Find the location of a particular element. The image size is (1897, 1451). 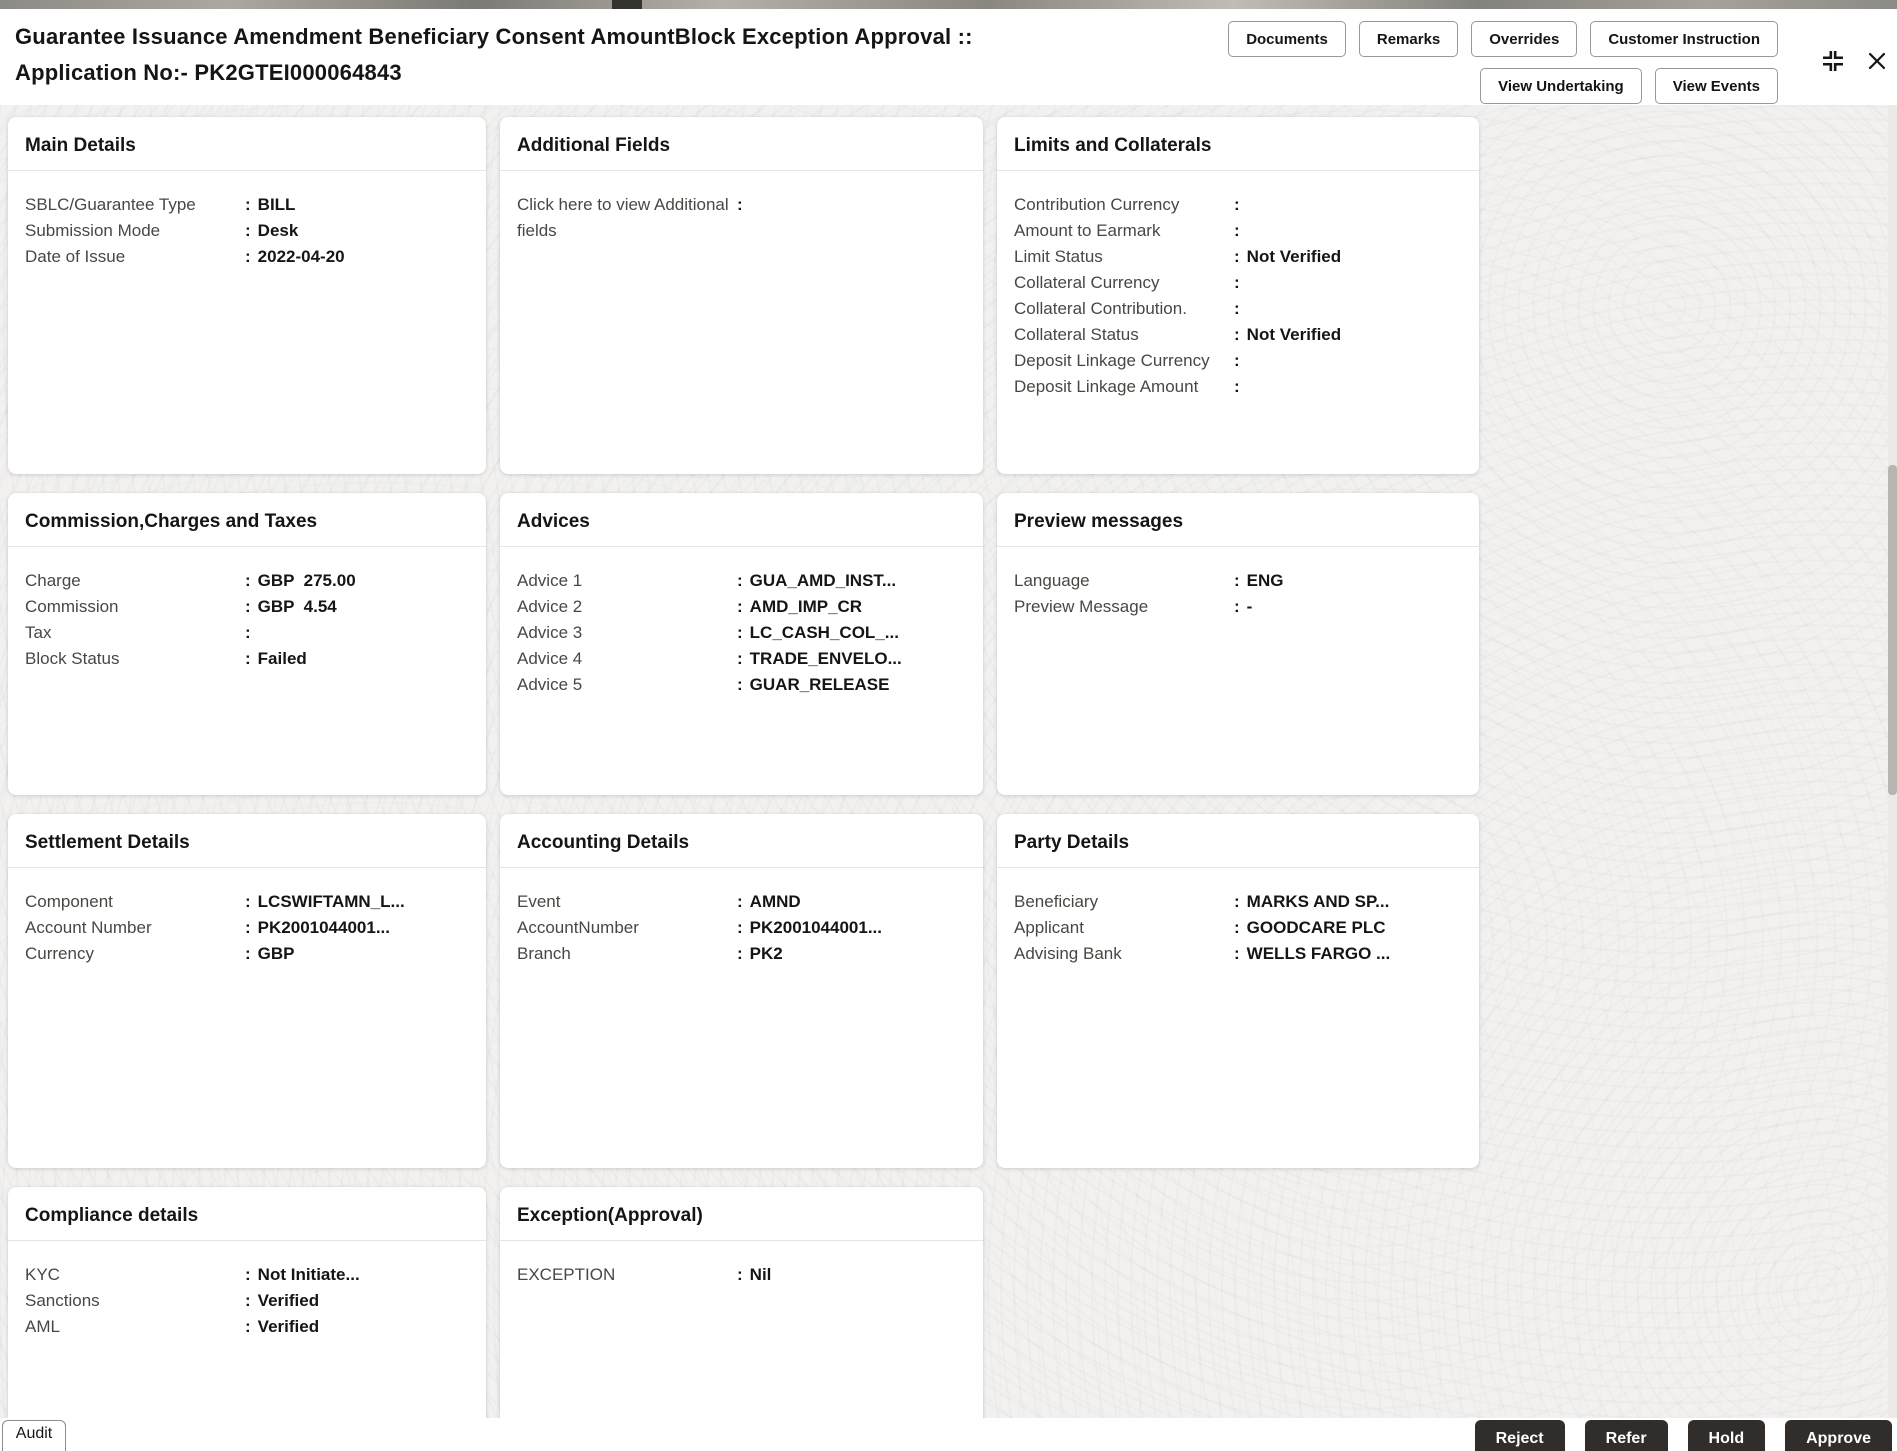

page-title-line2: Application No:- PK2GTEI000064843 is located at coordinates (208, 72).